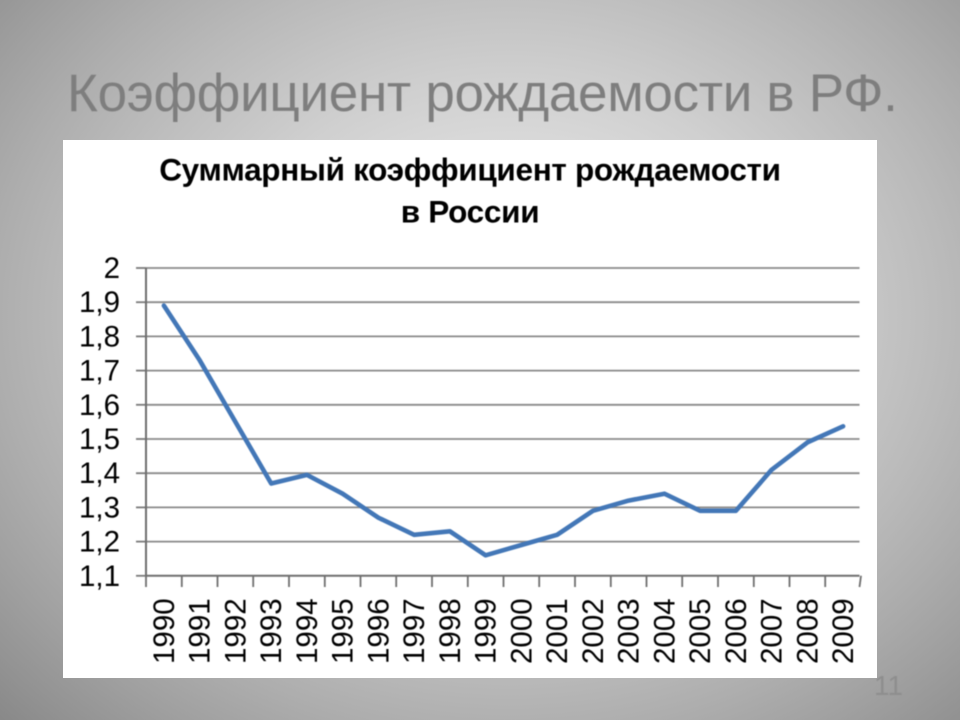 The width and height of the screenshot is (960, 720). I want to click on svg-text: 2008, so click(807, 631).